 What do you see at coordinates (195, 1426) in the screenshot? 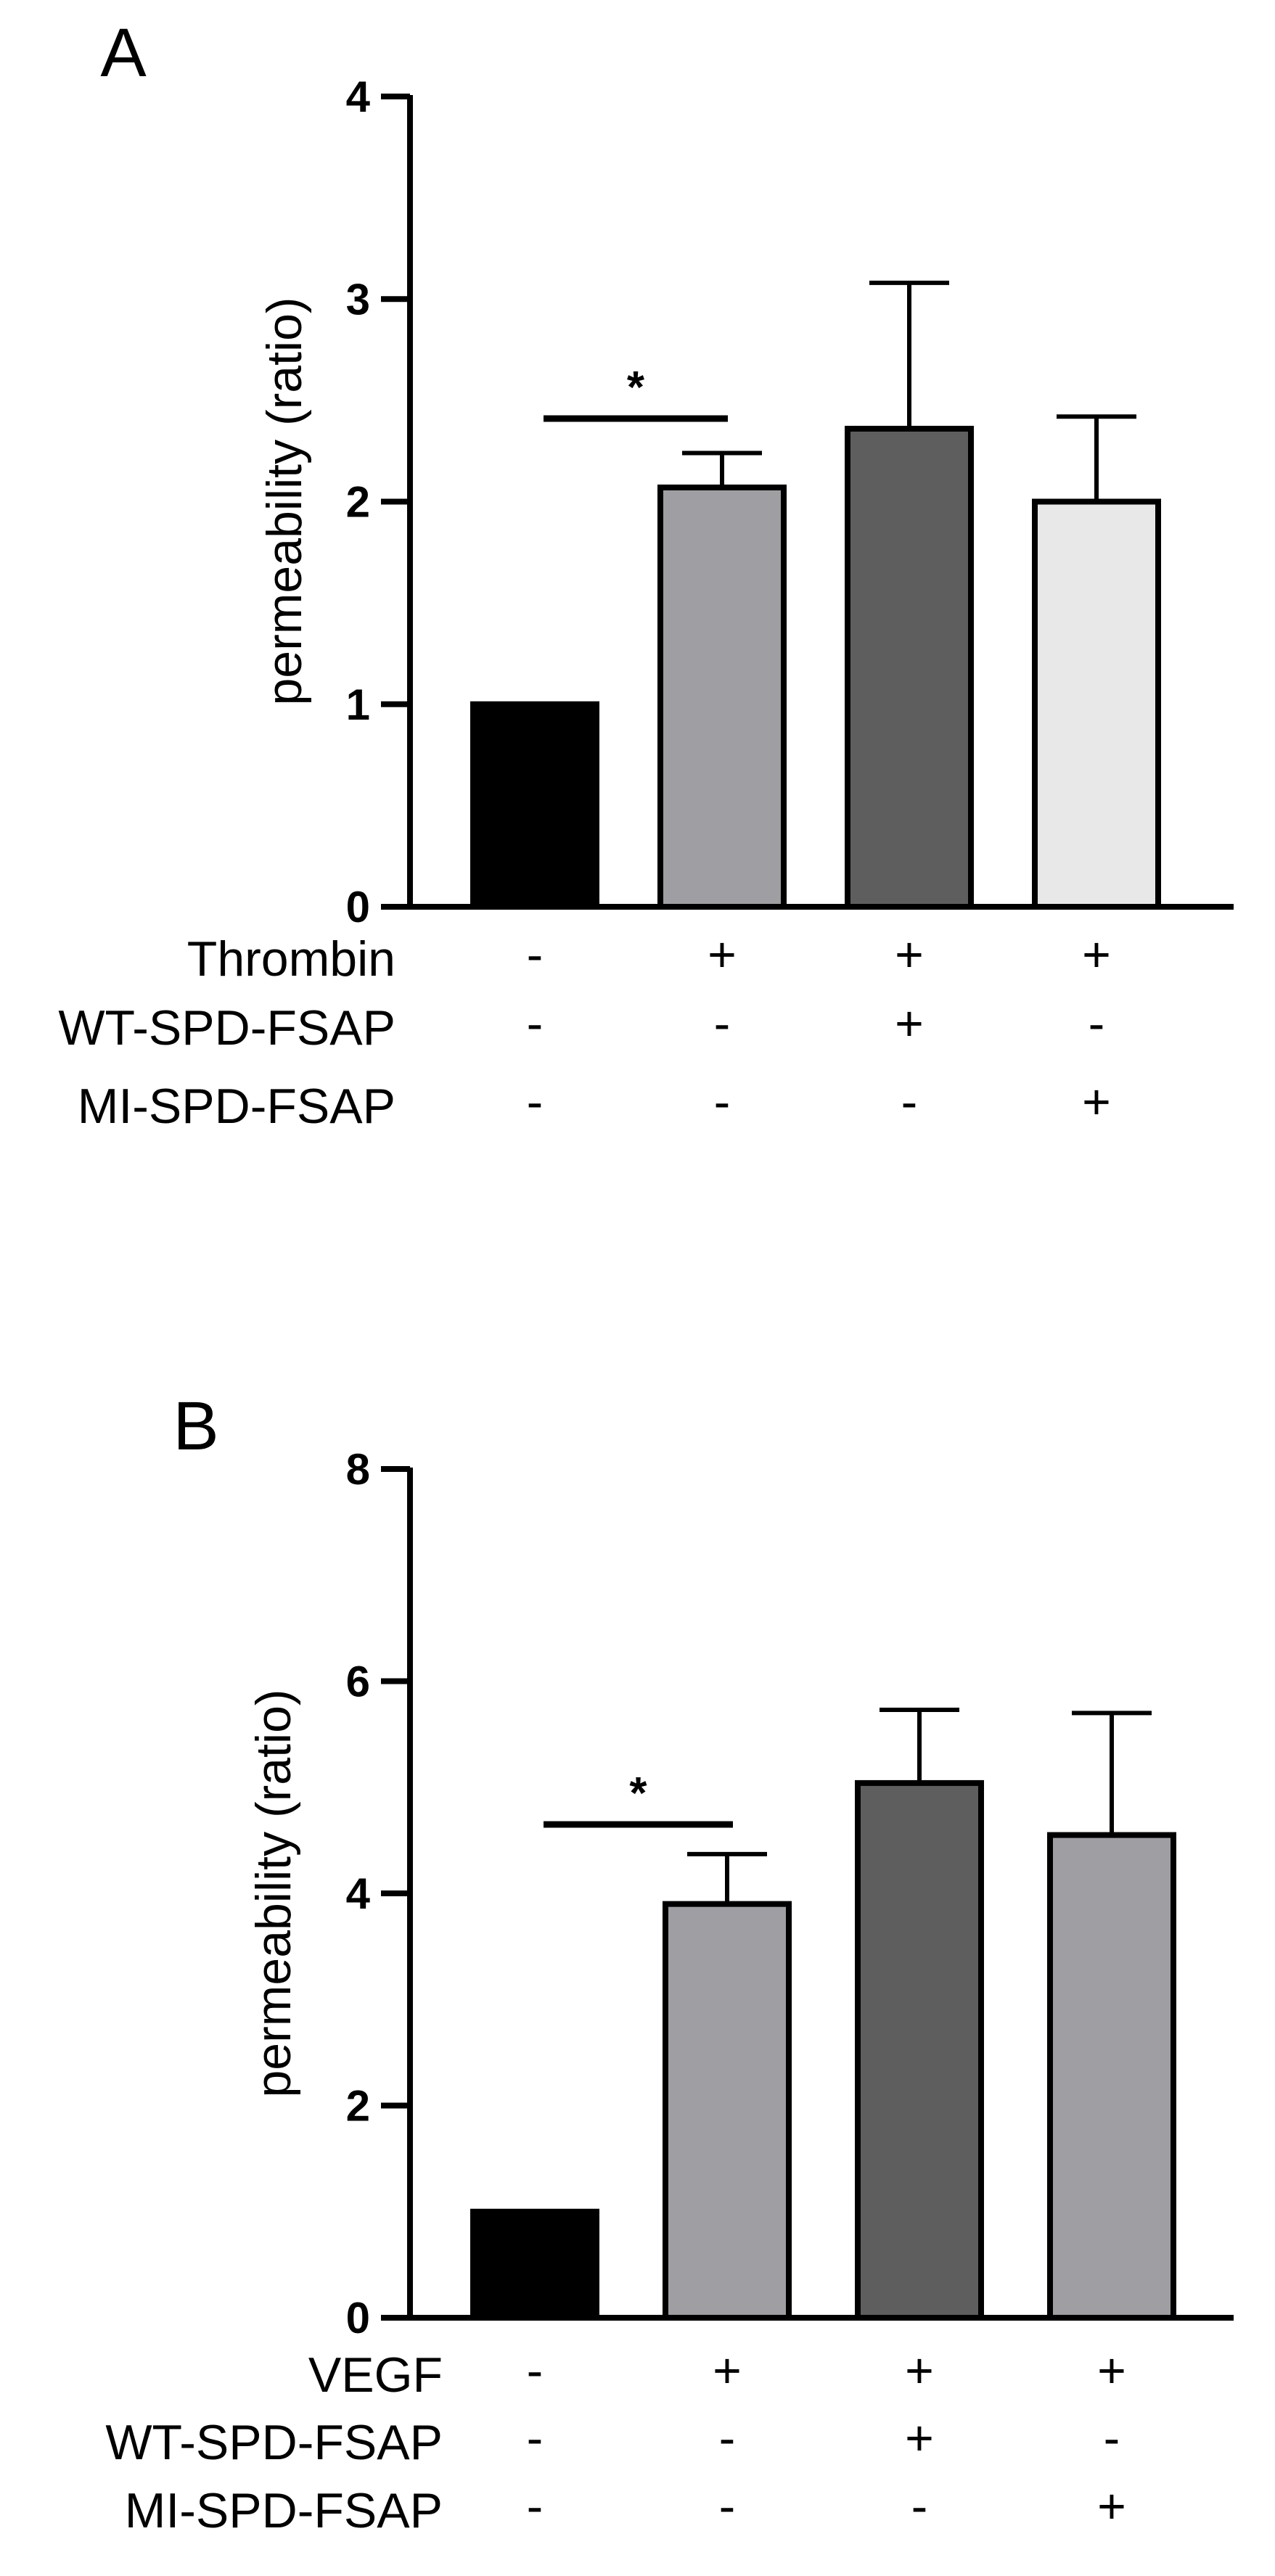
I see `panel-label: B` at bounding box center [195, 1426].